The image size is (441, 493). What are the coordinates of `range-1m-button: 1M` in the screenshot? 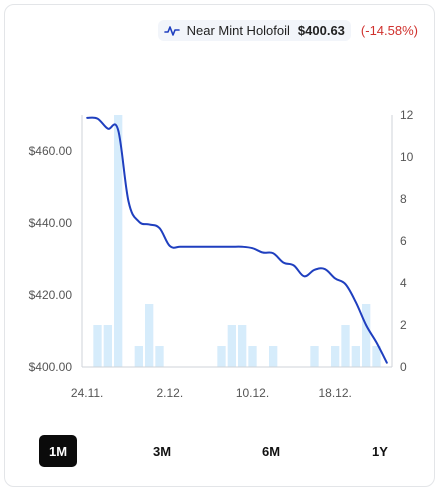 It's located at (58, 451).